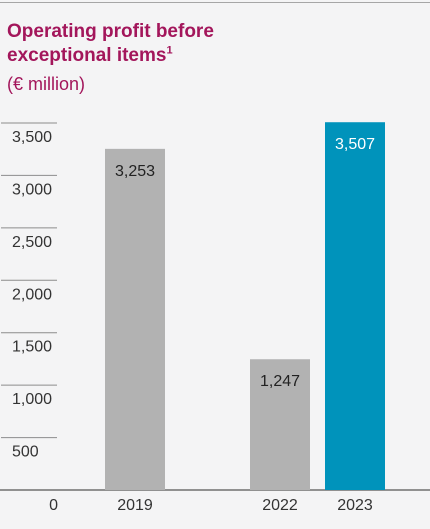  I want to click on unit-label: (€ million), so click(46, 84).